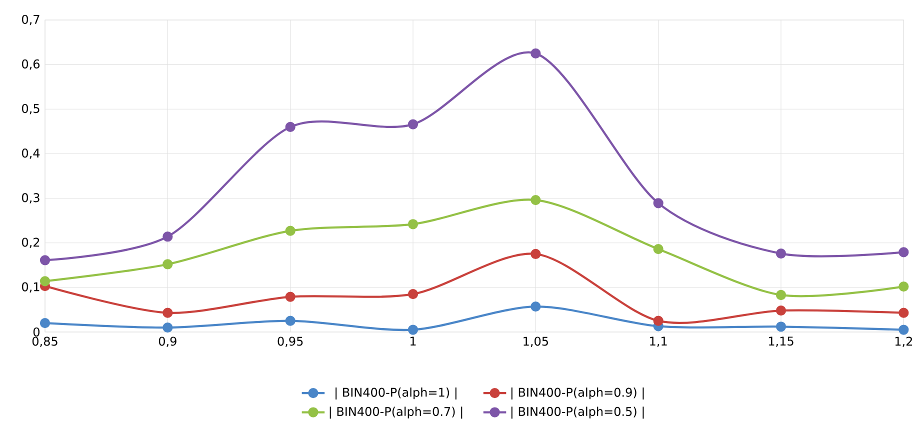  I want to click on y-tick-label: 0,5, so click(31, 109).